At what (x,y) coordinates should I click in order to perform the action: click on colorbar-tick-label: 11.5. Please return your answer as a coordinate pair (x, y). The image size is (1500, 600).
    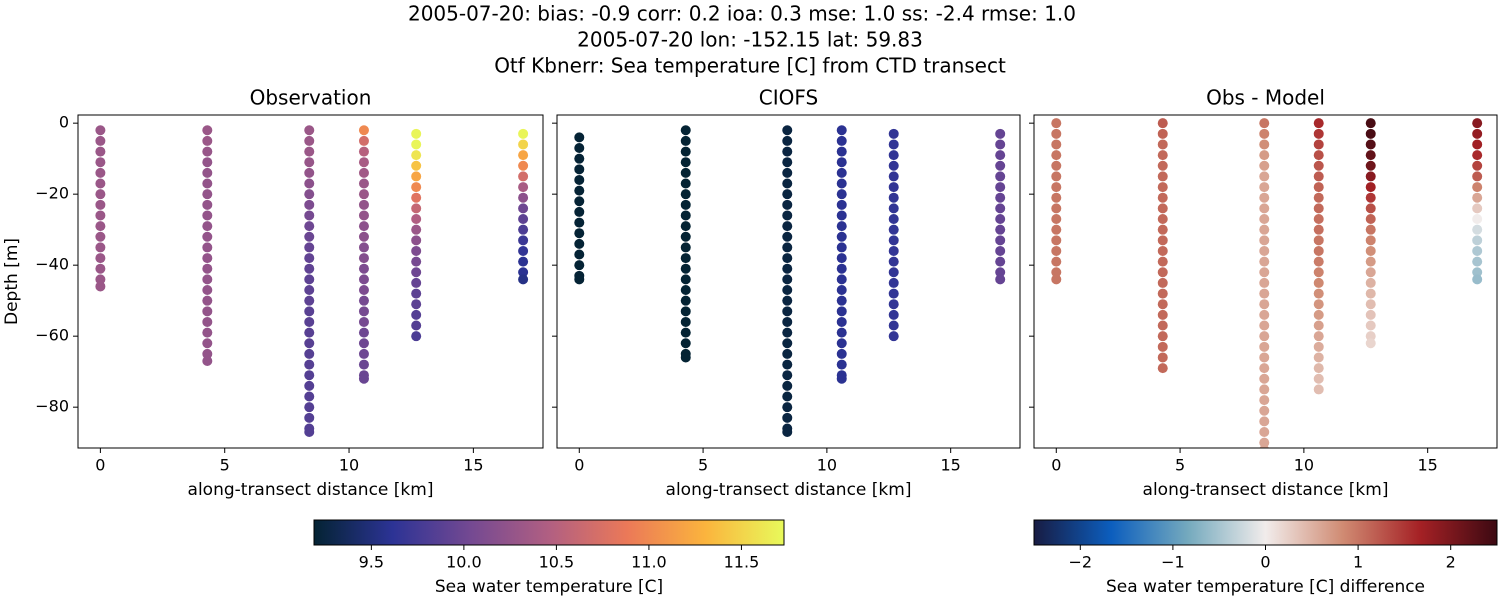
    Looking at the image, I should click on (742, 562).